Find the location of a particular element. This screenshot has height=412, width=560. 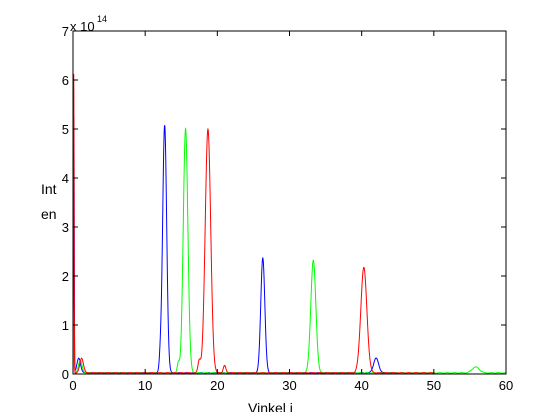

y-axis-label-line-1: Int is located at coordinates (49, 189).